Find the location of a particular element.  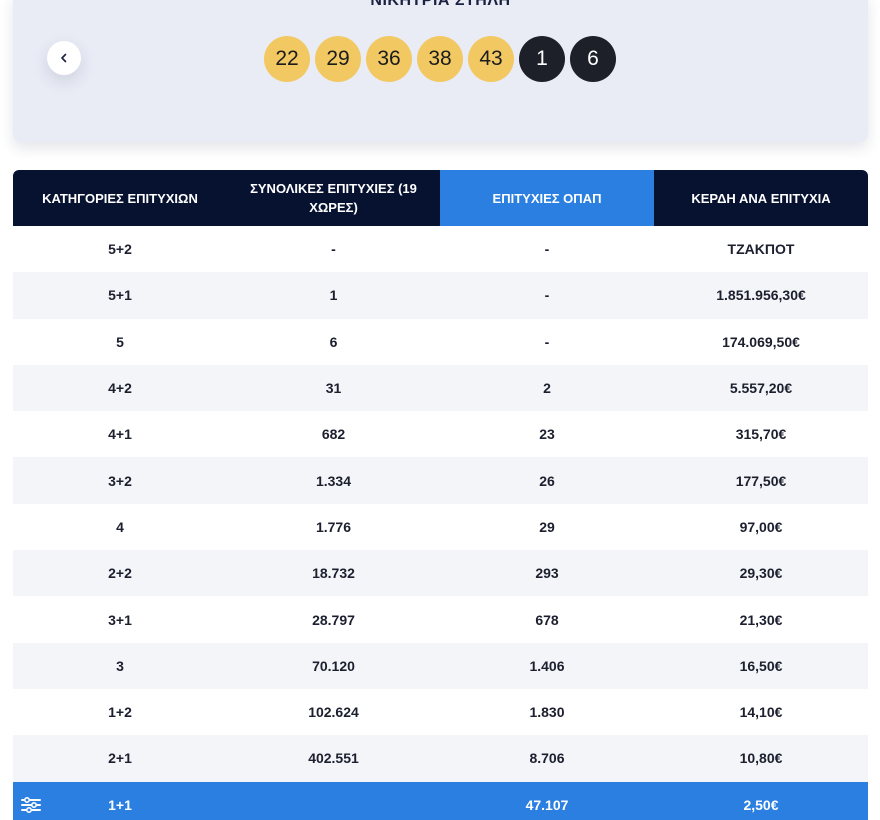

number-ball: 29 is located at coordinates (338, 59).